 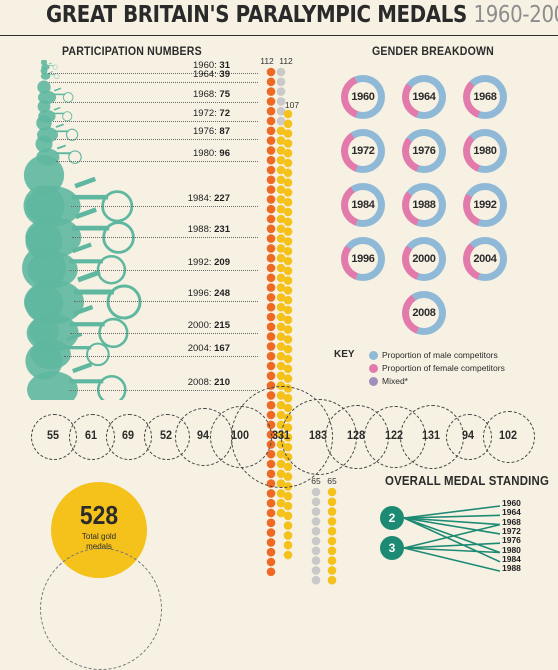 I want to click on orange-column-label: 112, so click(x=267, y=61).